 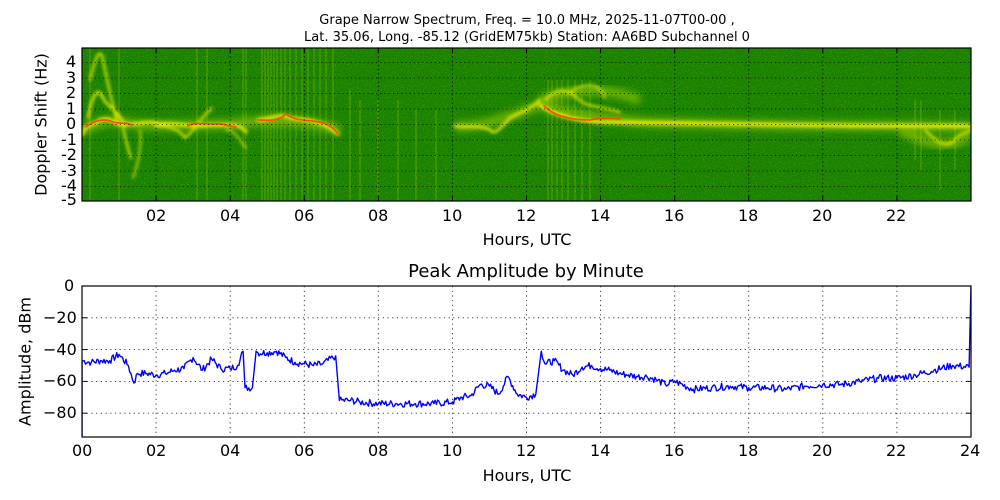 I want to click on ytick-4: 4, so click(x=71, y=61).